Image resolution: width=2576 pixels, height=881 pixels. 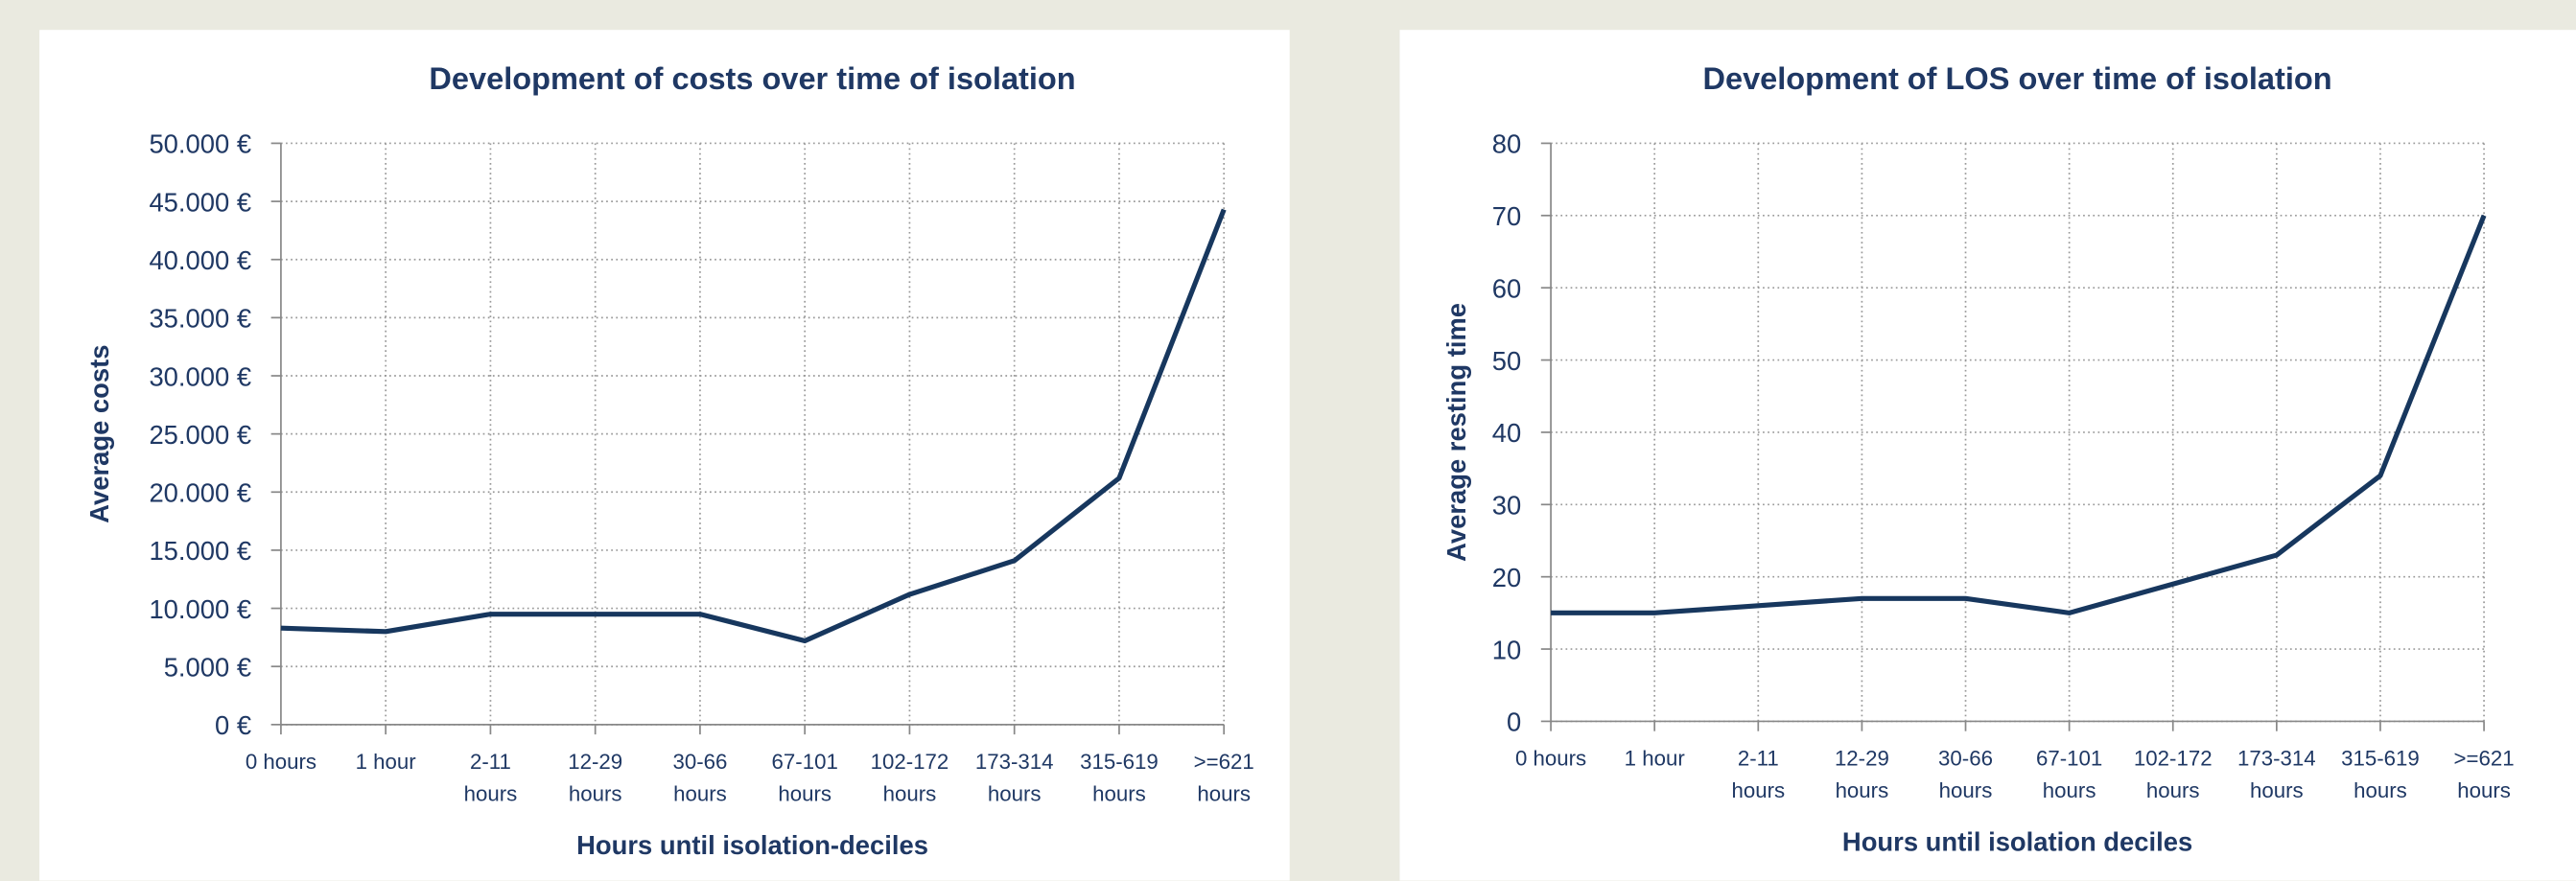 I want to click on y-tick-label: 15.000 €, so click(x=200, y=551).